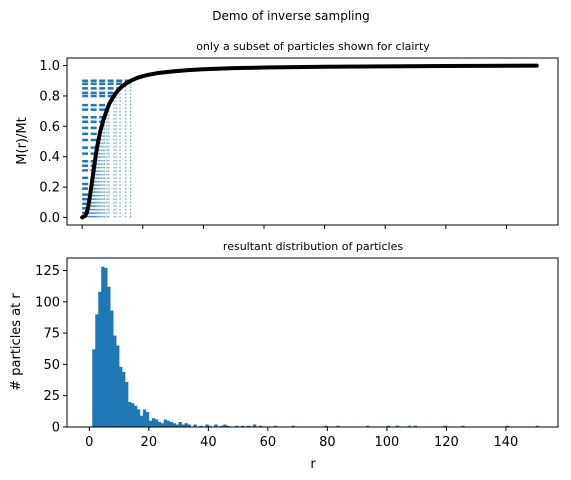  I want to click on bottom-x-tick-label: 40, so click(208, 442).